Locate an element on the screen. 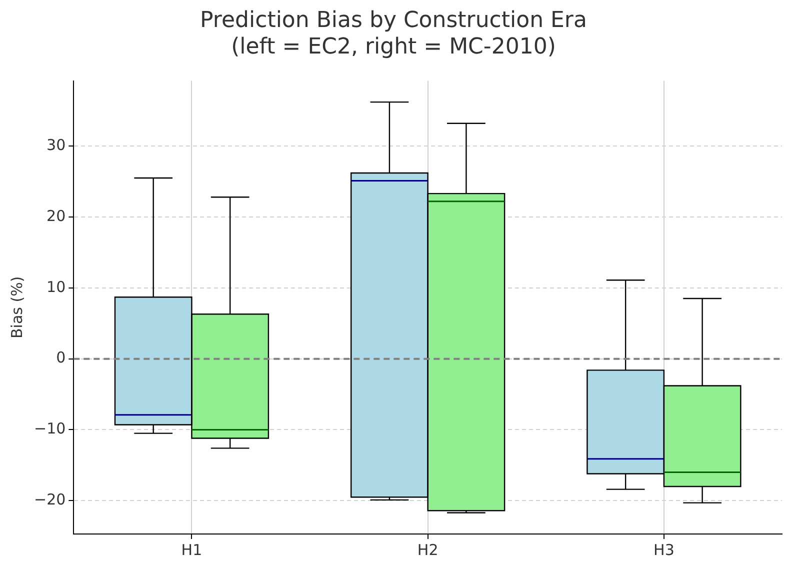 The width and height of the screenshot is (792, 565). x-tick-label: H3 is located at coordinates (664, 549).